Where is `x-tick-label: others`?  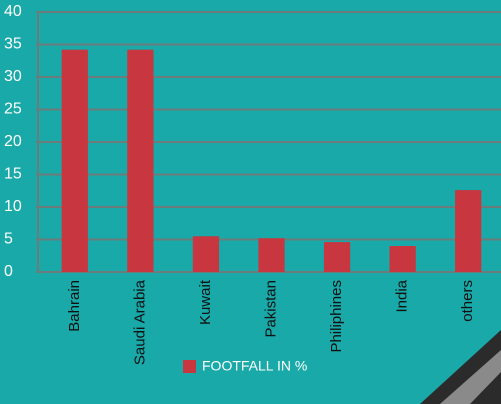
x-tick-label: others is located at coordinates (467, 301).